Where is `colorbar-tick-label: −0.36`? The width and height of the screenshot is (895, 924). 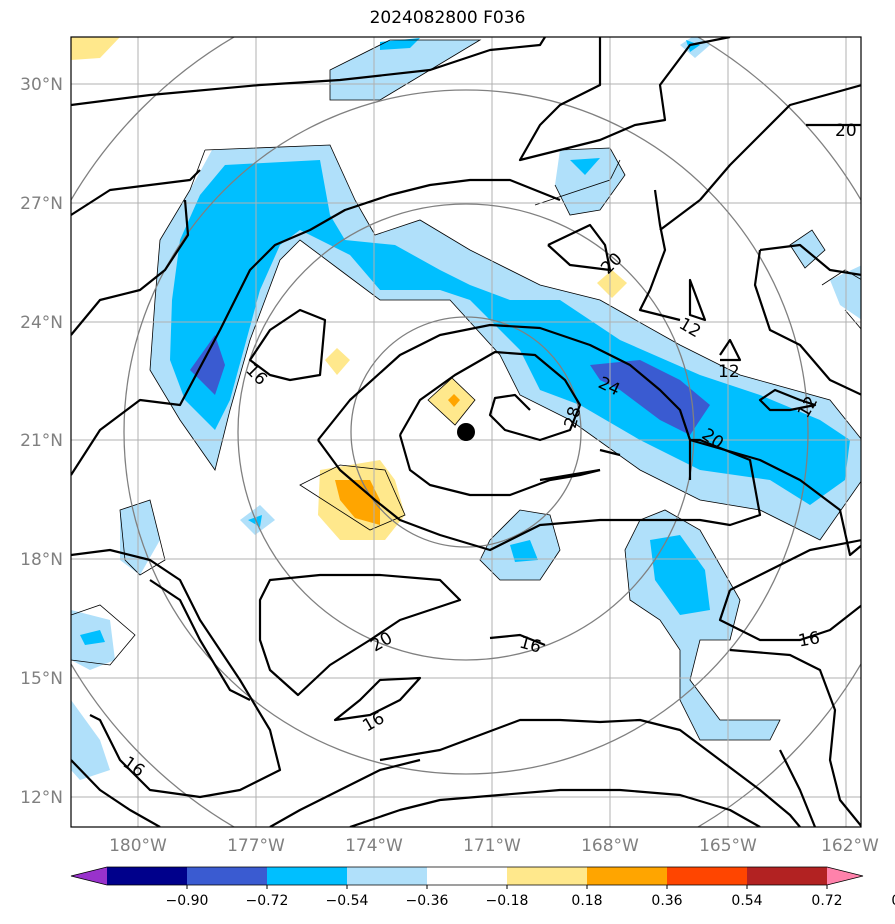
colorbar-tick-label: −0.36 is located at coordinates (427, 901).